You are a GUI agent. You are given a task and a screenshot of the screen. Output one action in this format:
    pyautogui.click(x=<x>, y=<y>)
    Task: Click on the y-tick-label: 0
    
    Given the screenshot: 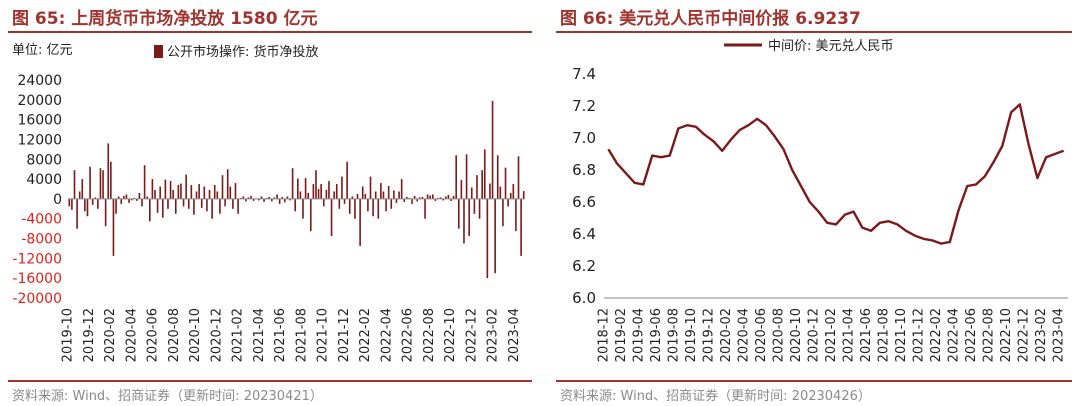 What is the action you would take?
    pyautogui.click(x=57, y=200)
    